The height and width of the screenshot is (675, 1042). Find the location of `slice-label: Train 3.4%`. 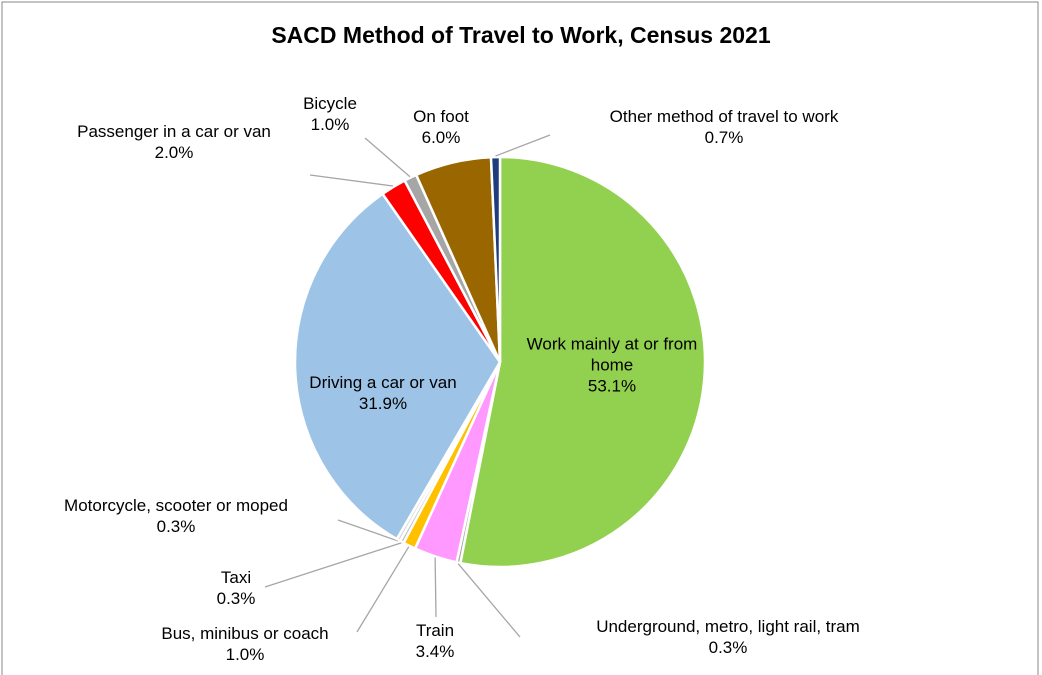

slice-label: Train 3.4% is located at coordinates (435, 641).